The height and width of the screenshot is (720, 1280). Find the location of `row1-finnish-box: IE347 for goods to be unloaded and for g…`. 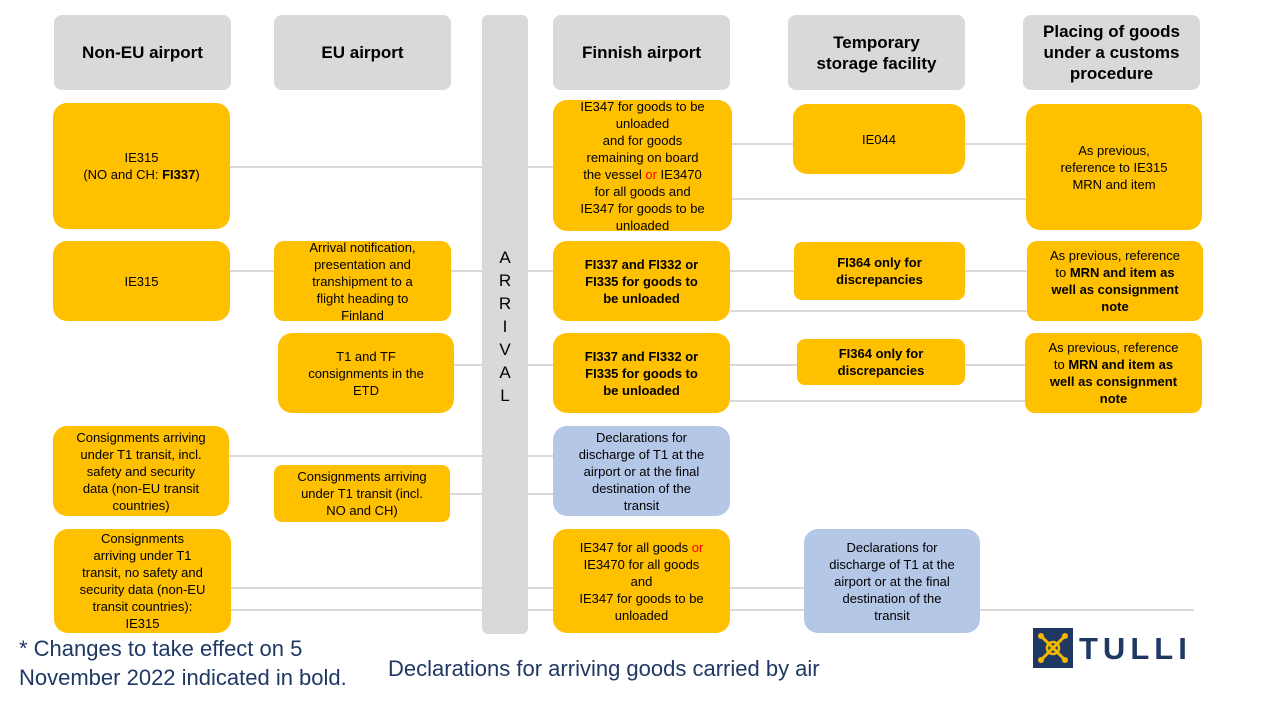

row1-finnish-box: IE347 for goods to be unloaded and for g… is located at coordinates (642, 165).